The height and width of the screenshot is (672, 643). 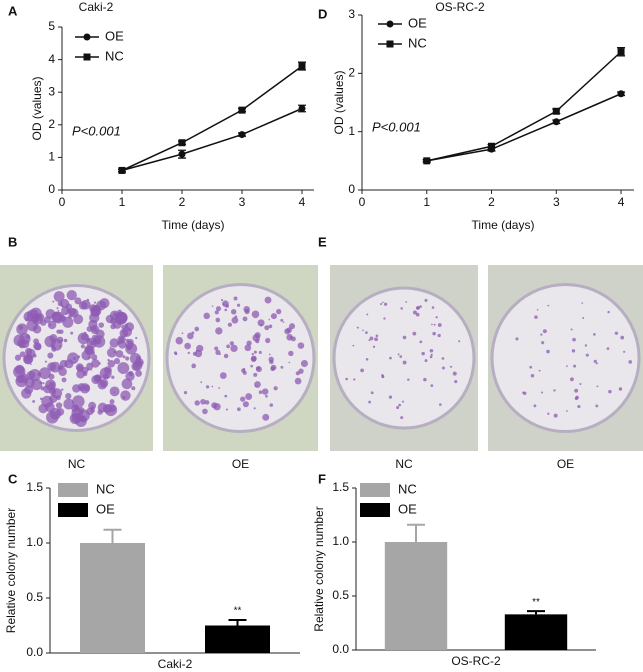 What do you see at coordinates (34, 487) in the screenshot?
I see `y-tick-label: 1.5` at bounding box center [34, 487].